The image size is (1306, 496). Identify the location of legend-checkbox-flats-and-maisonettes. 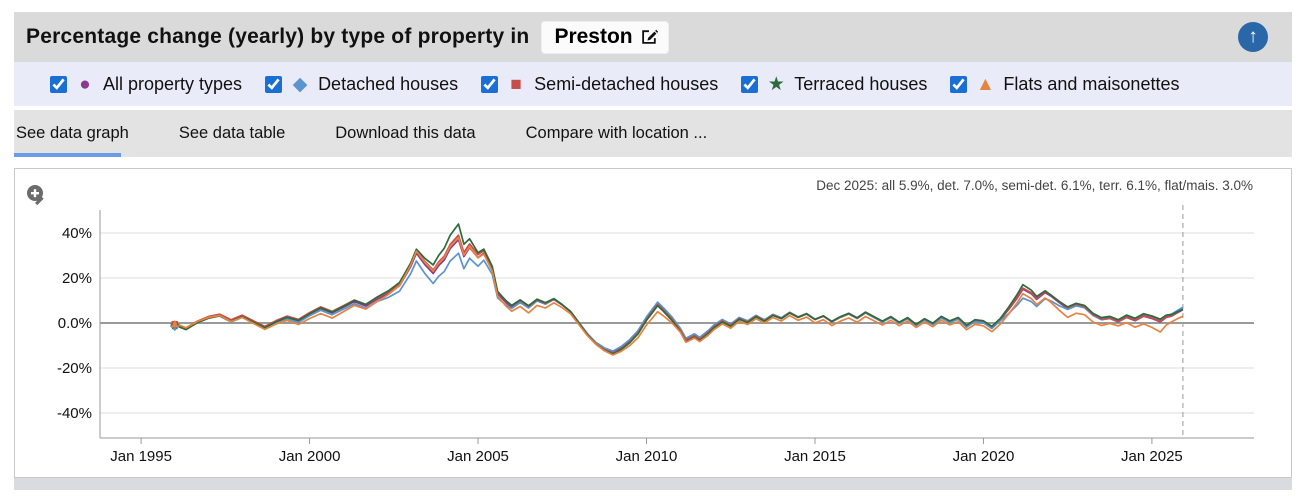
(959, 84).